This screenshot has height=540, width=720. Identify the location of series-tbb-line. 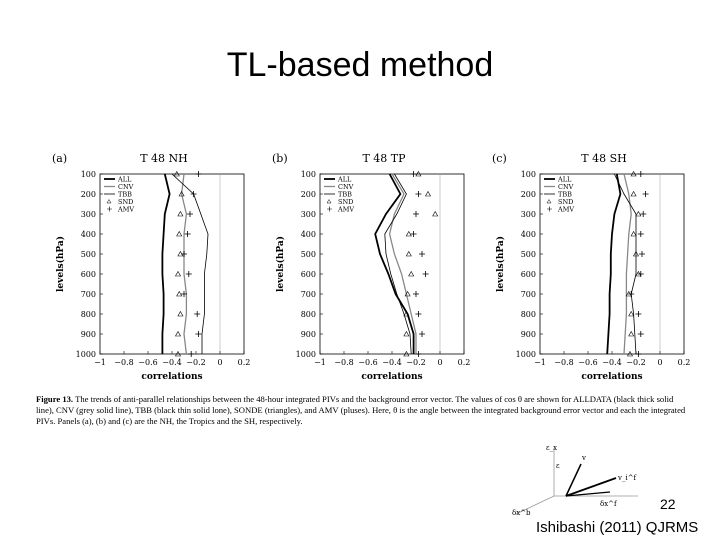
(625, 264).